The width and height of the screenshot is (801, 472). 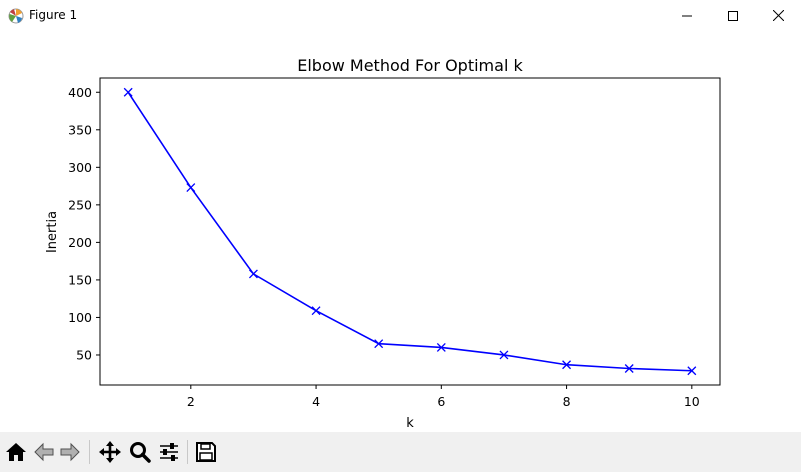 I want to click on navigation-toolbar, so click(x=400, y=452).